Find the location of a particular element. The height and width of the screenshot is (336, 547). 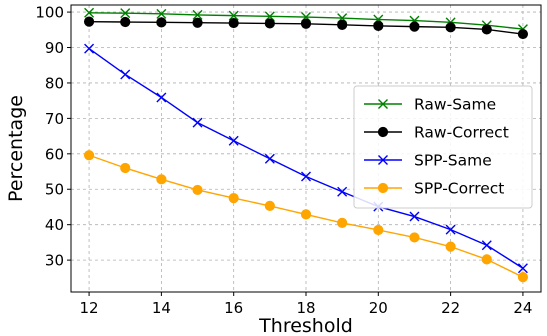

legend-label: SPP-Same is located at coordinates (453, 161).